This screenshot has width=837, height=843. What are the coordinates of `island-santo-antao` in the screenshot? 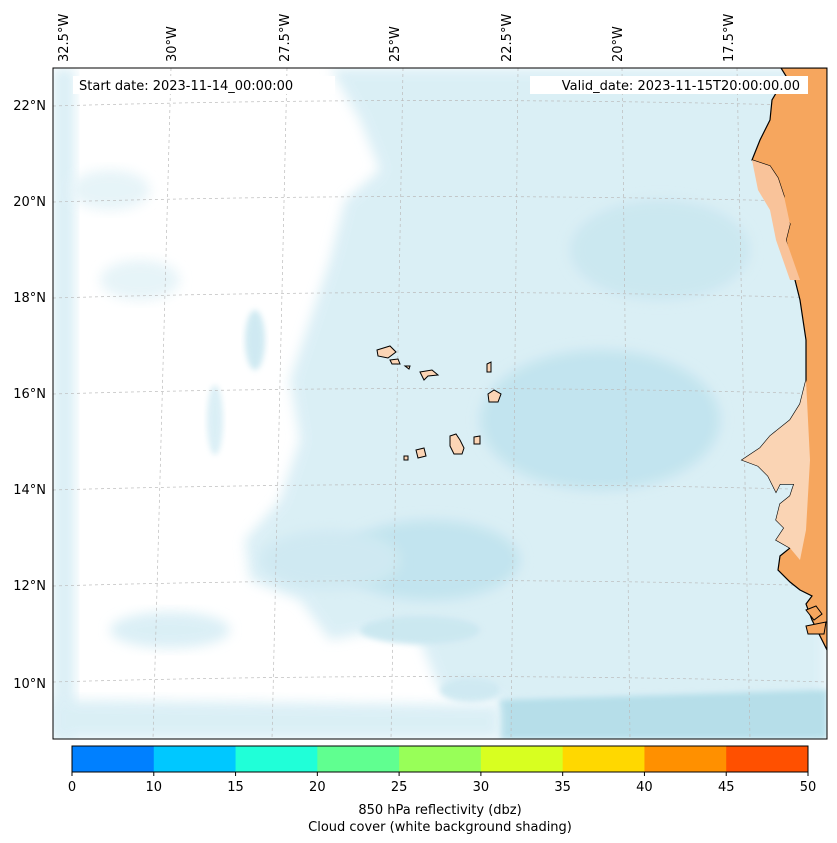 It's located at (386, 352).